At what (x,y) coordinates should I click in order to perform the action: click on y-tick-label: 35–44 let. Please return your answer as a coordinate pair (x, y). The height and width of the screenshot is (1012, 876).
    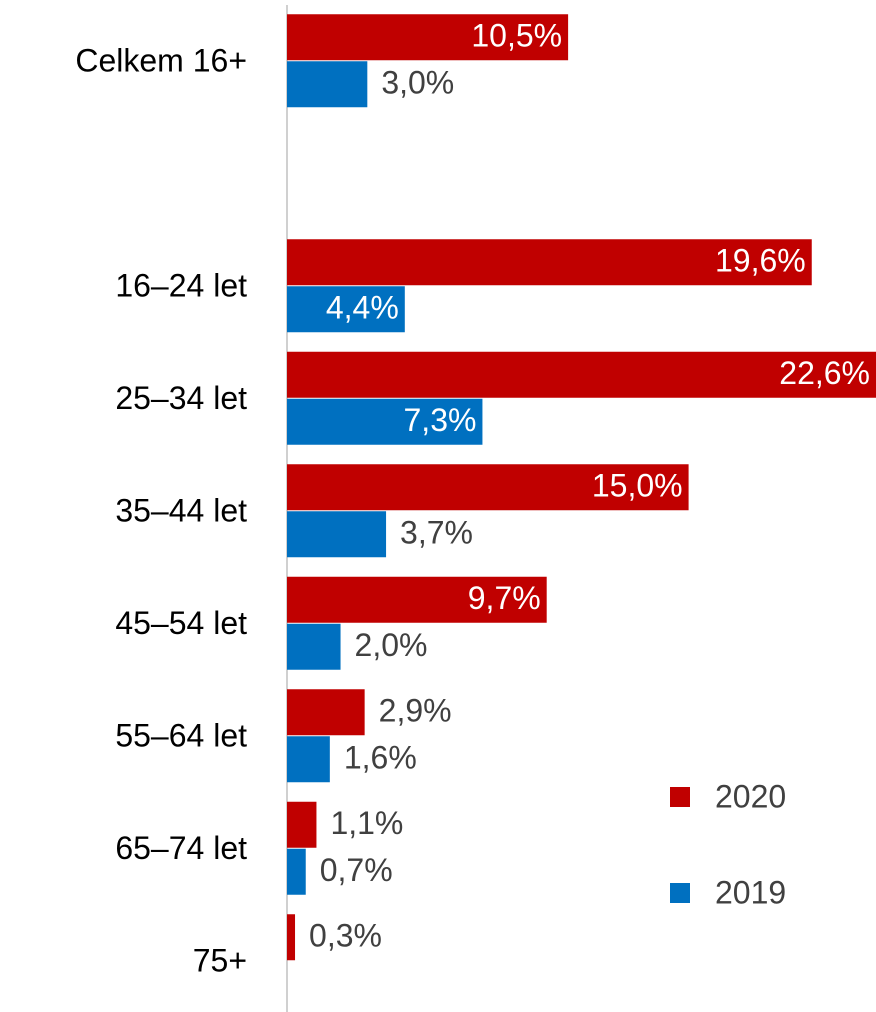
    Looking at the image, I should click on (181, 511).